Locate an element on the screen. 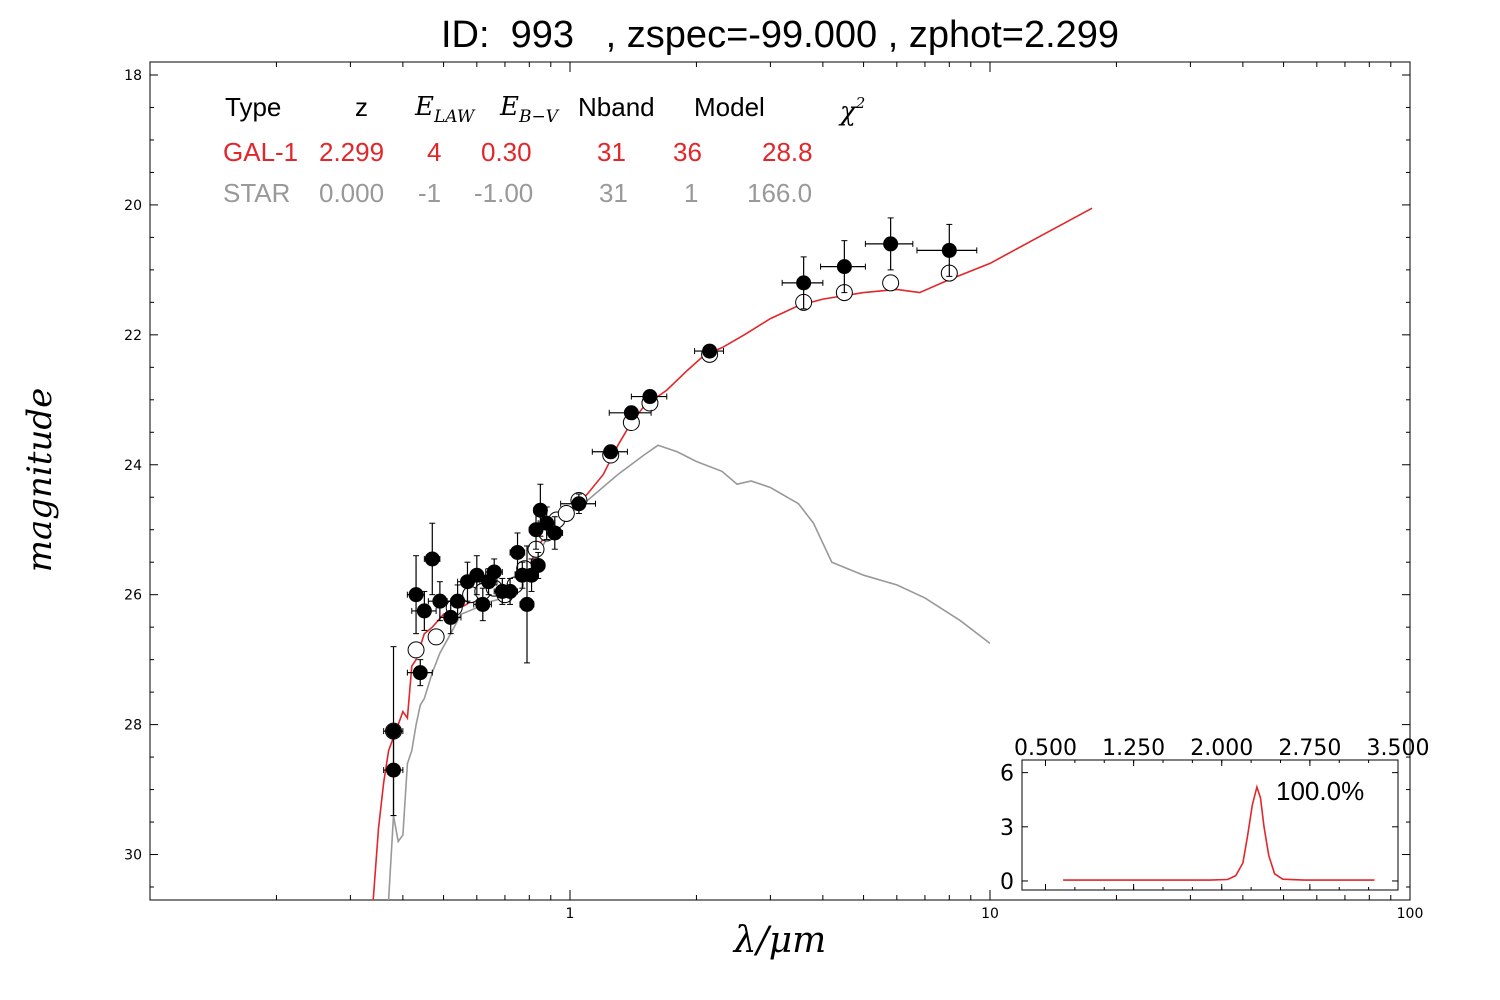 Image resolution: width=1500 pixels, height=1000 pixels. gal-z: 2.299 is located at coordinates (352, 152).